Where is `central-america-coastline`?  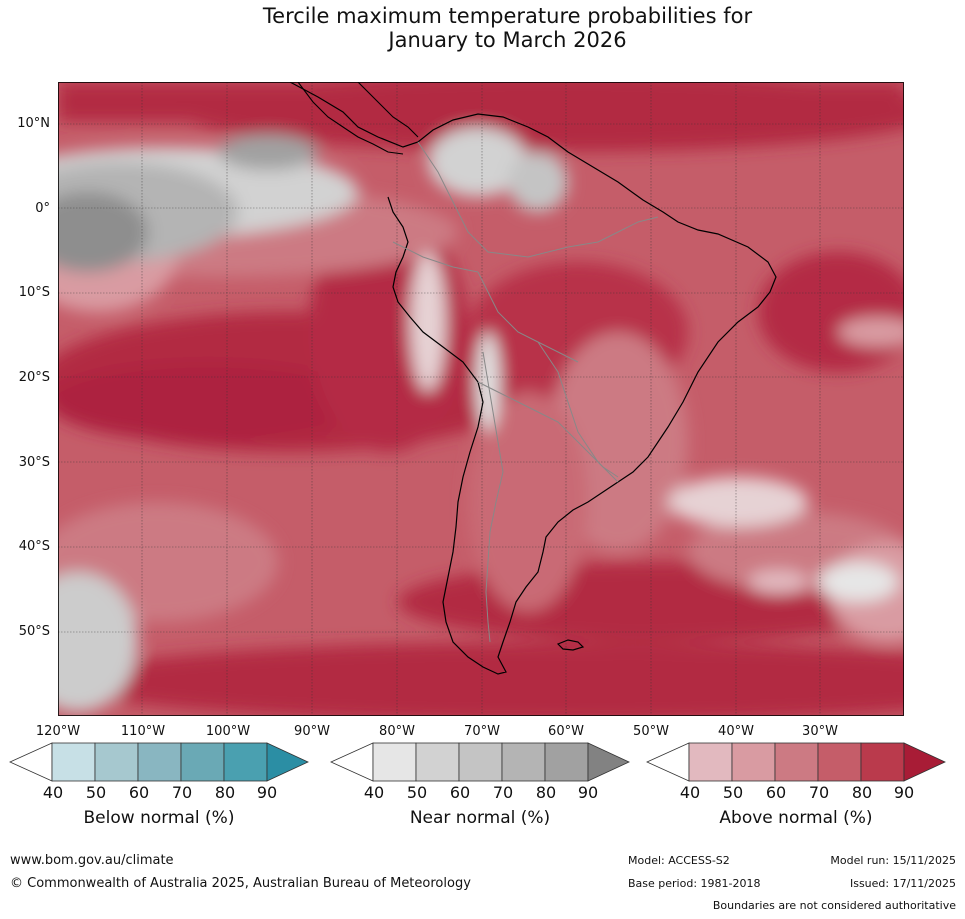
central-america-coastline is located at coordinates (358, 118).